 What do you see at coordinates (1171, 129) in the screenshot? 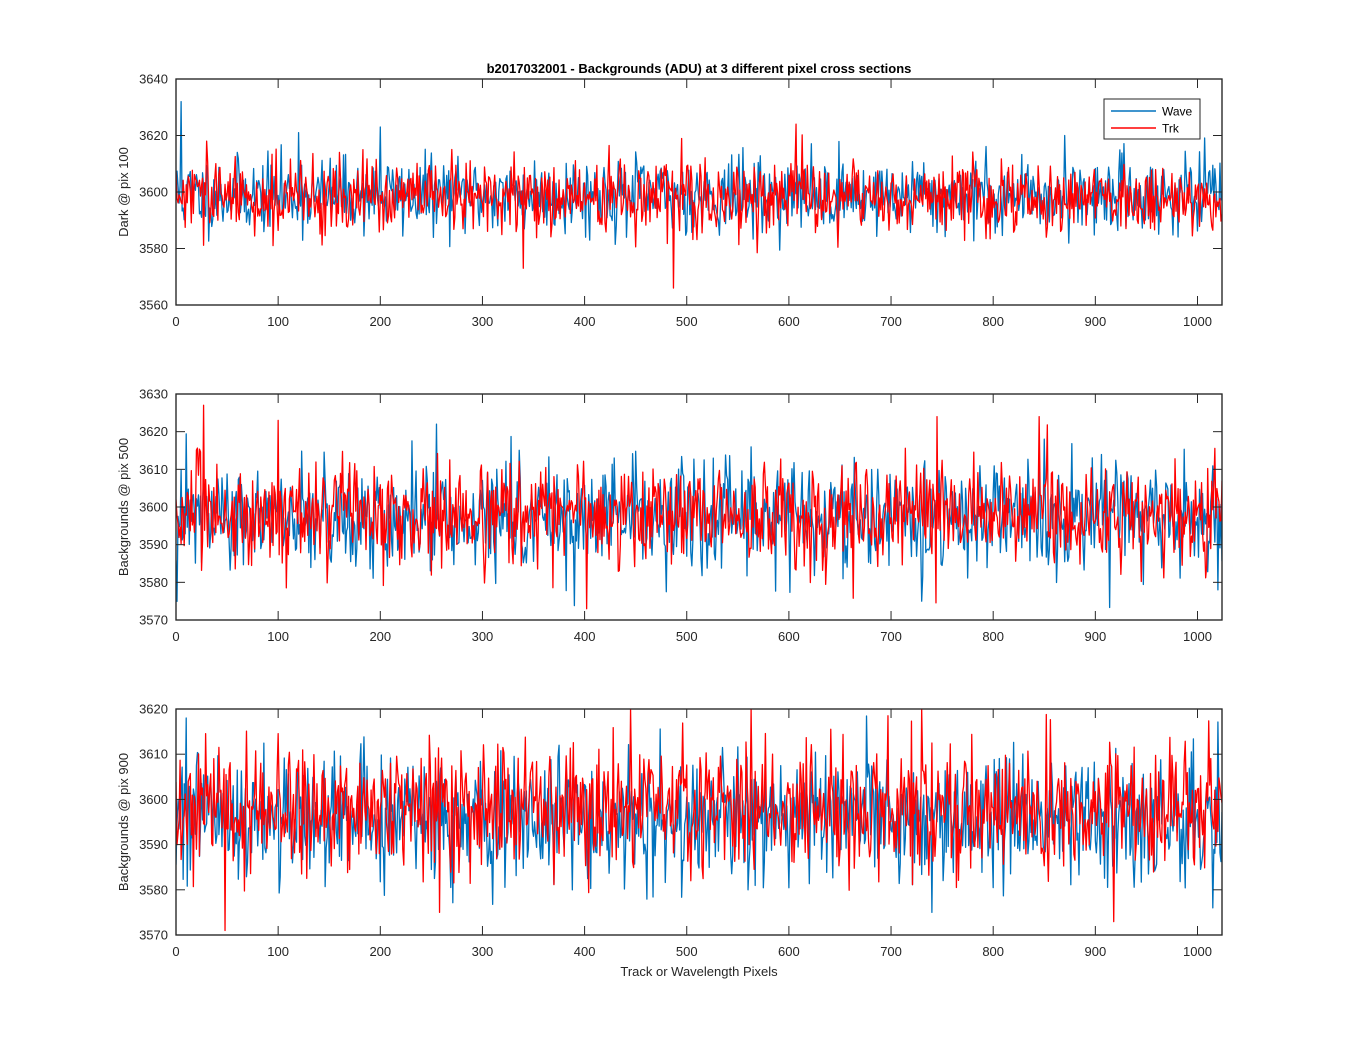
I see `legend-label-trk: Trk` at bounding box center [1171, 129].